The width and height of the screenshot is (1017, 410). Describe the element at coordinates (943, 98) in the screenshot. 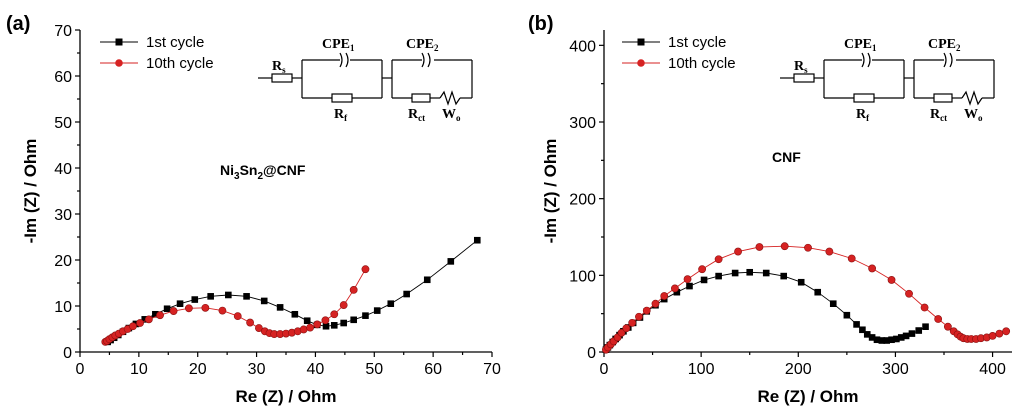

I see `resistor-rct` at that location.